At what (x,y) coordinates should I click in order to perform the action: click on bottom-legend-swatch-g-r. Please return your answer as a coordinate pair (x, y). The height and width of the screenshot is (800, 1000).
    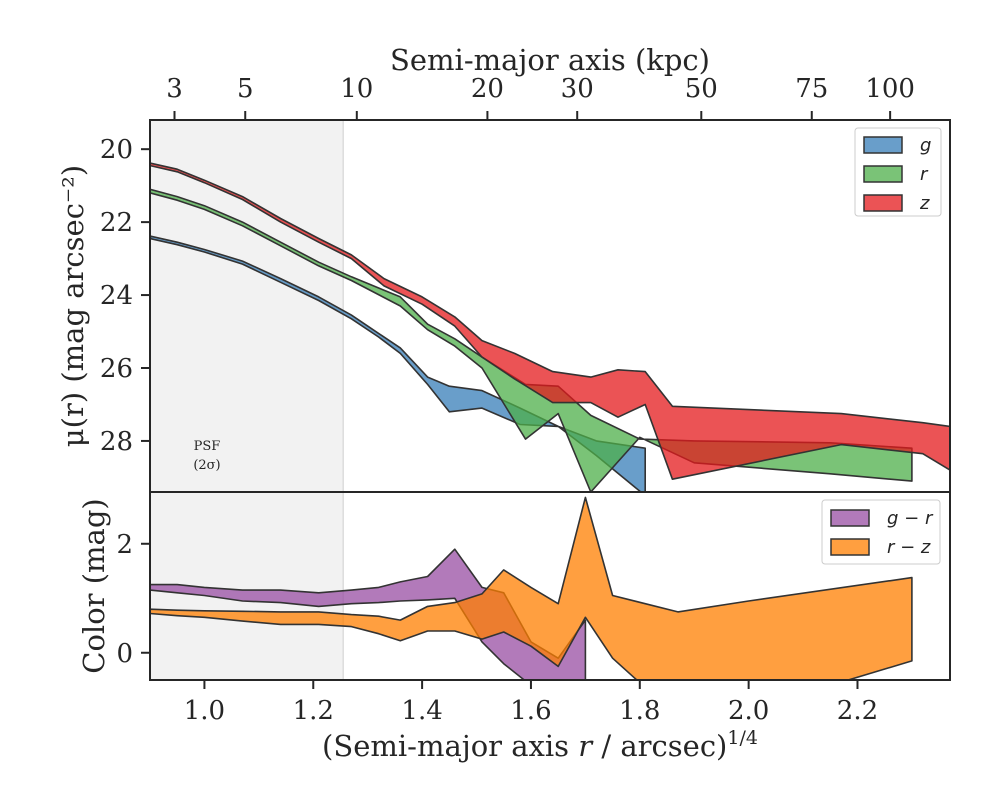
    Looking at the image, I should click on (850, 518).